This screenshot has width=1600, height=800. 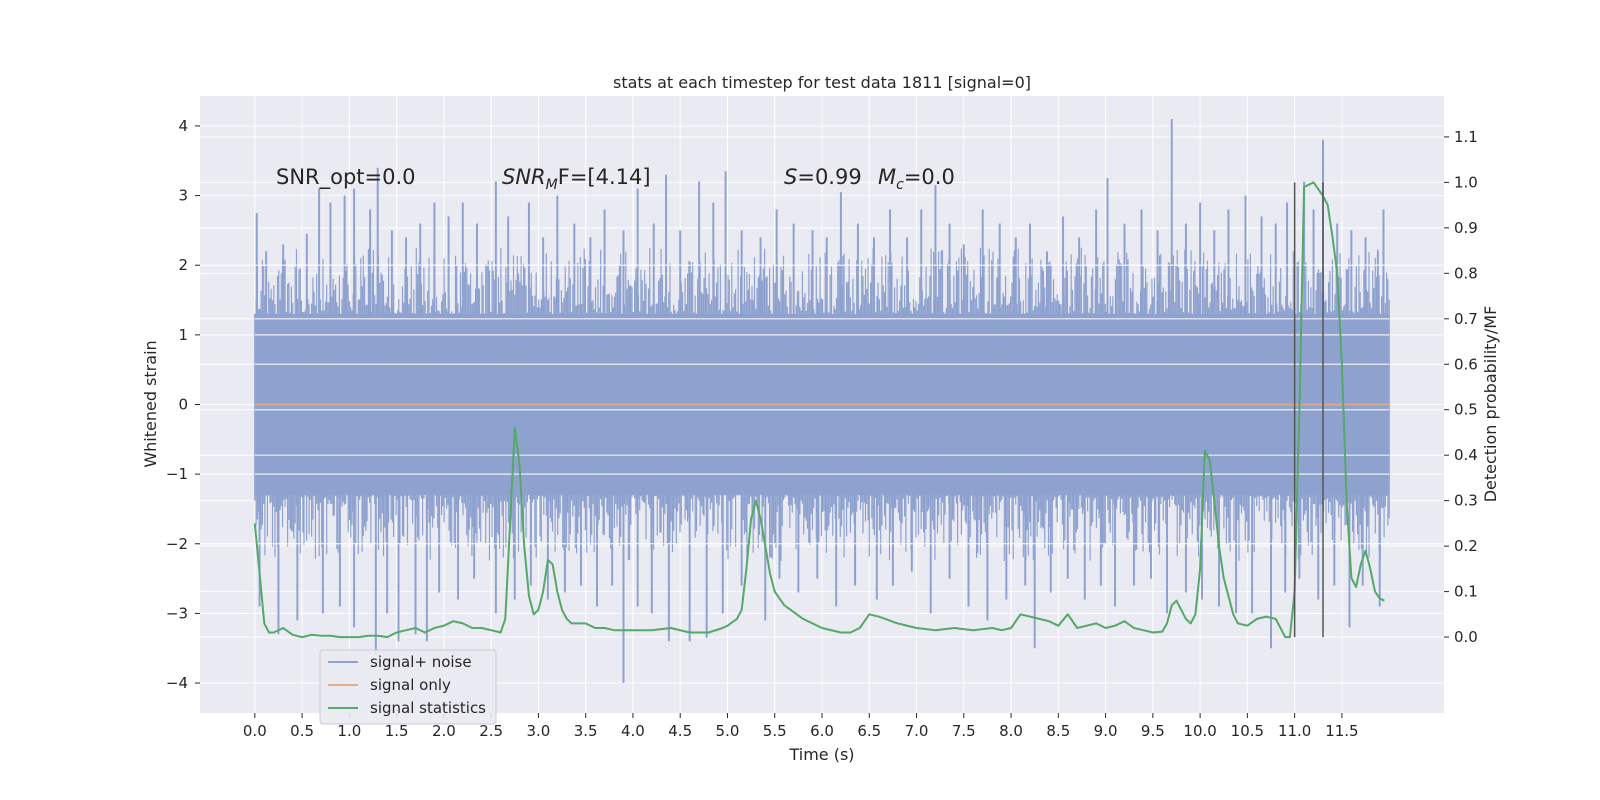 What do you see at coordinates (790, 177) in the screenshot?
I see `s-main: S` at bounding box center [790, 177].